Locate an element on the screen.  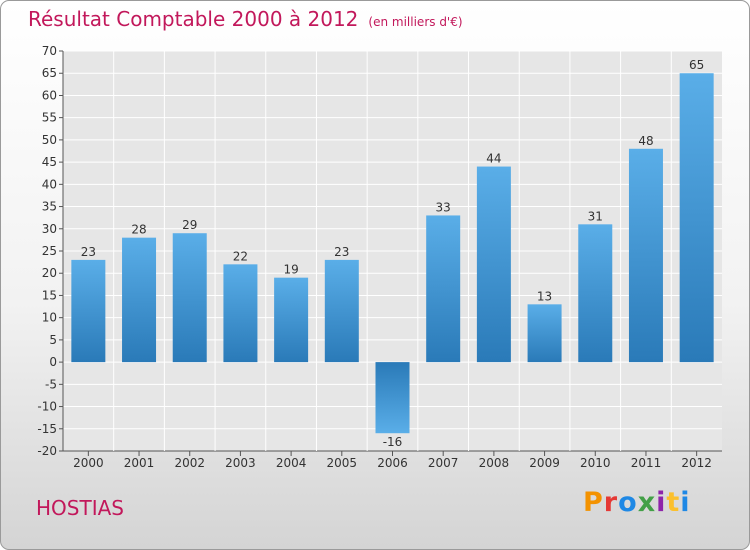
x-tick-label-2001: 2001 is located at coordinates (139, 463).